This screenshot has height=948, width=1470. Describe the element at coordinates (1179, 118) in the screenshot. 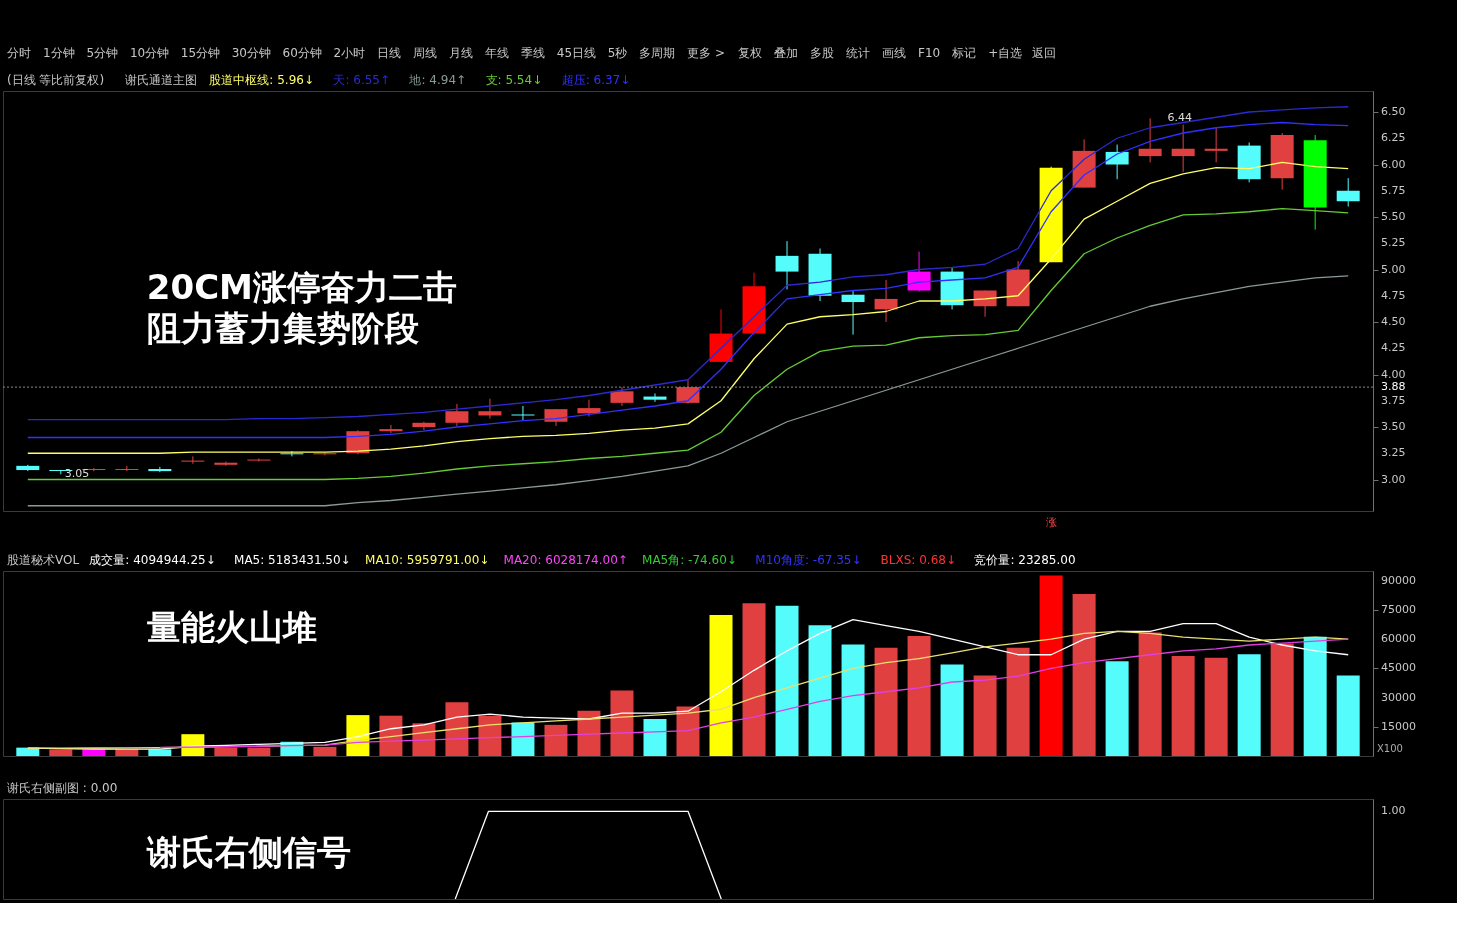

I see `annotation: 6.44` at that location.